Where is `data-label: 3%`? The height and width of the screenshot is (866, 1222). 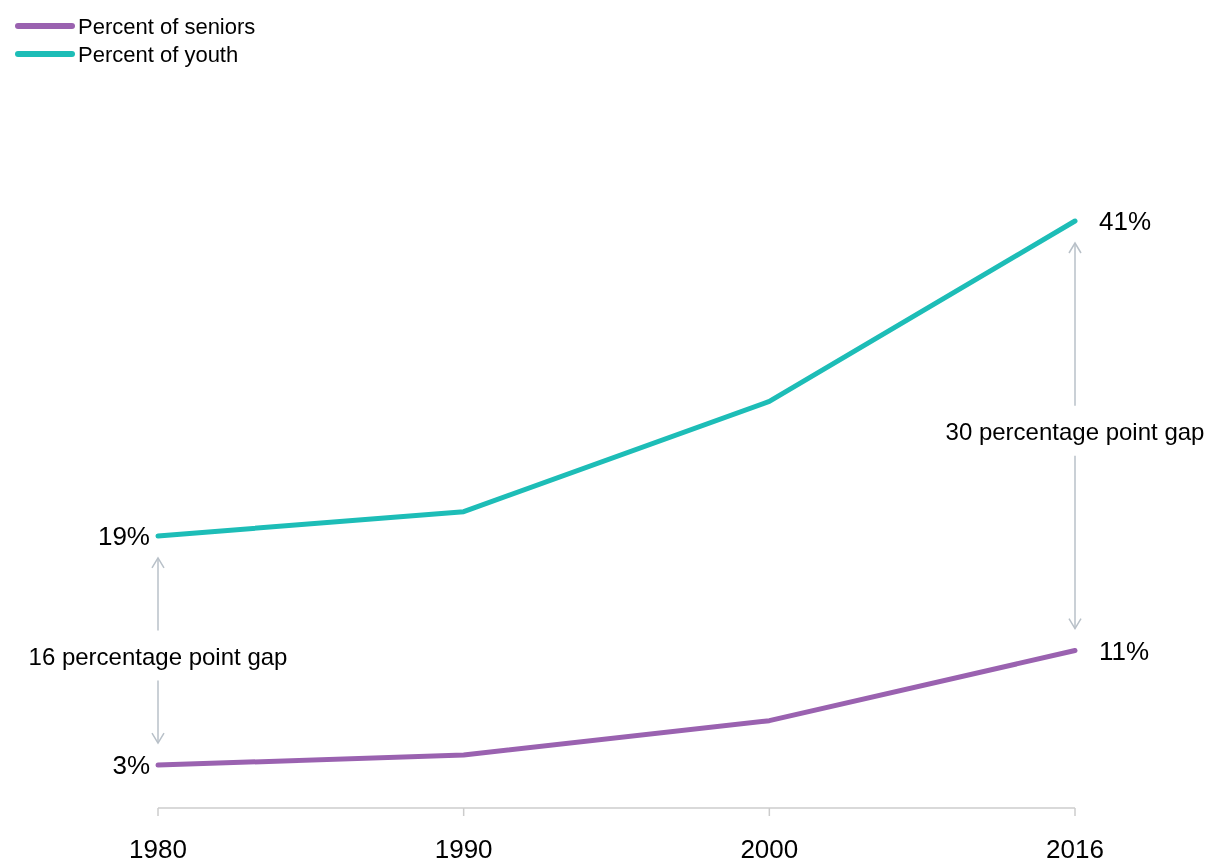
data-label: 3% is located at coordinates (131, 765).